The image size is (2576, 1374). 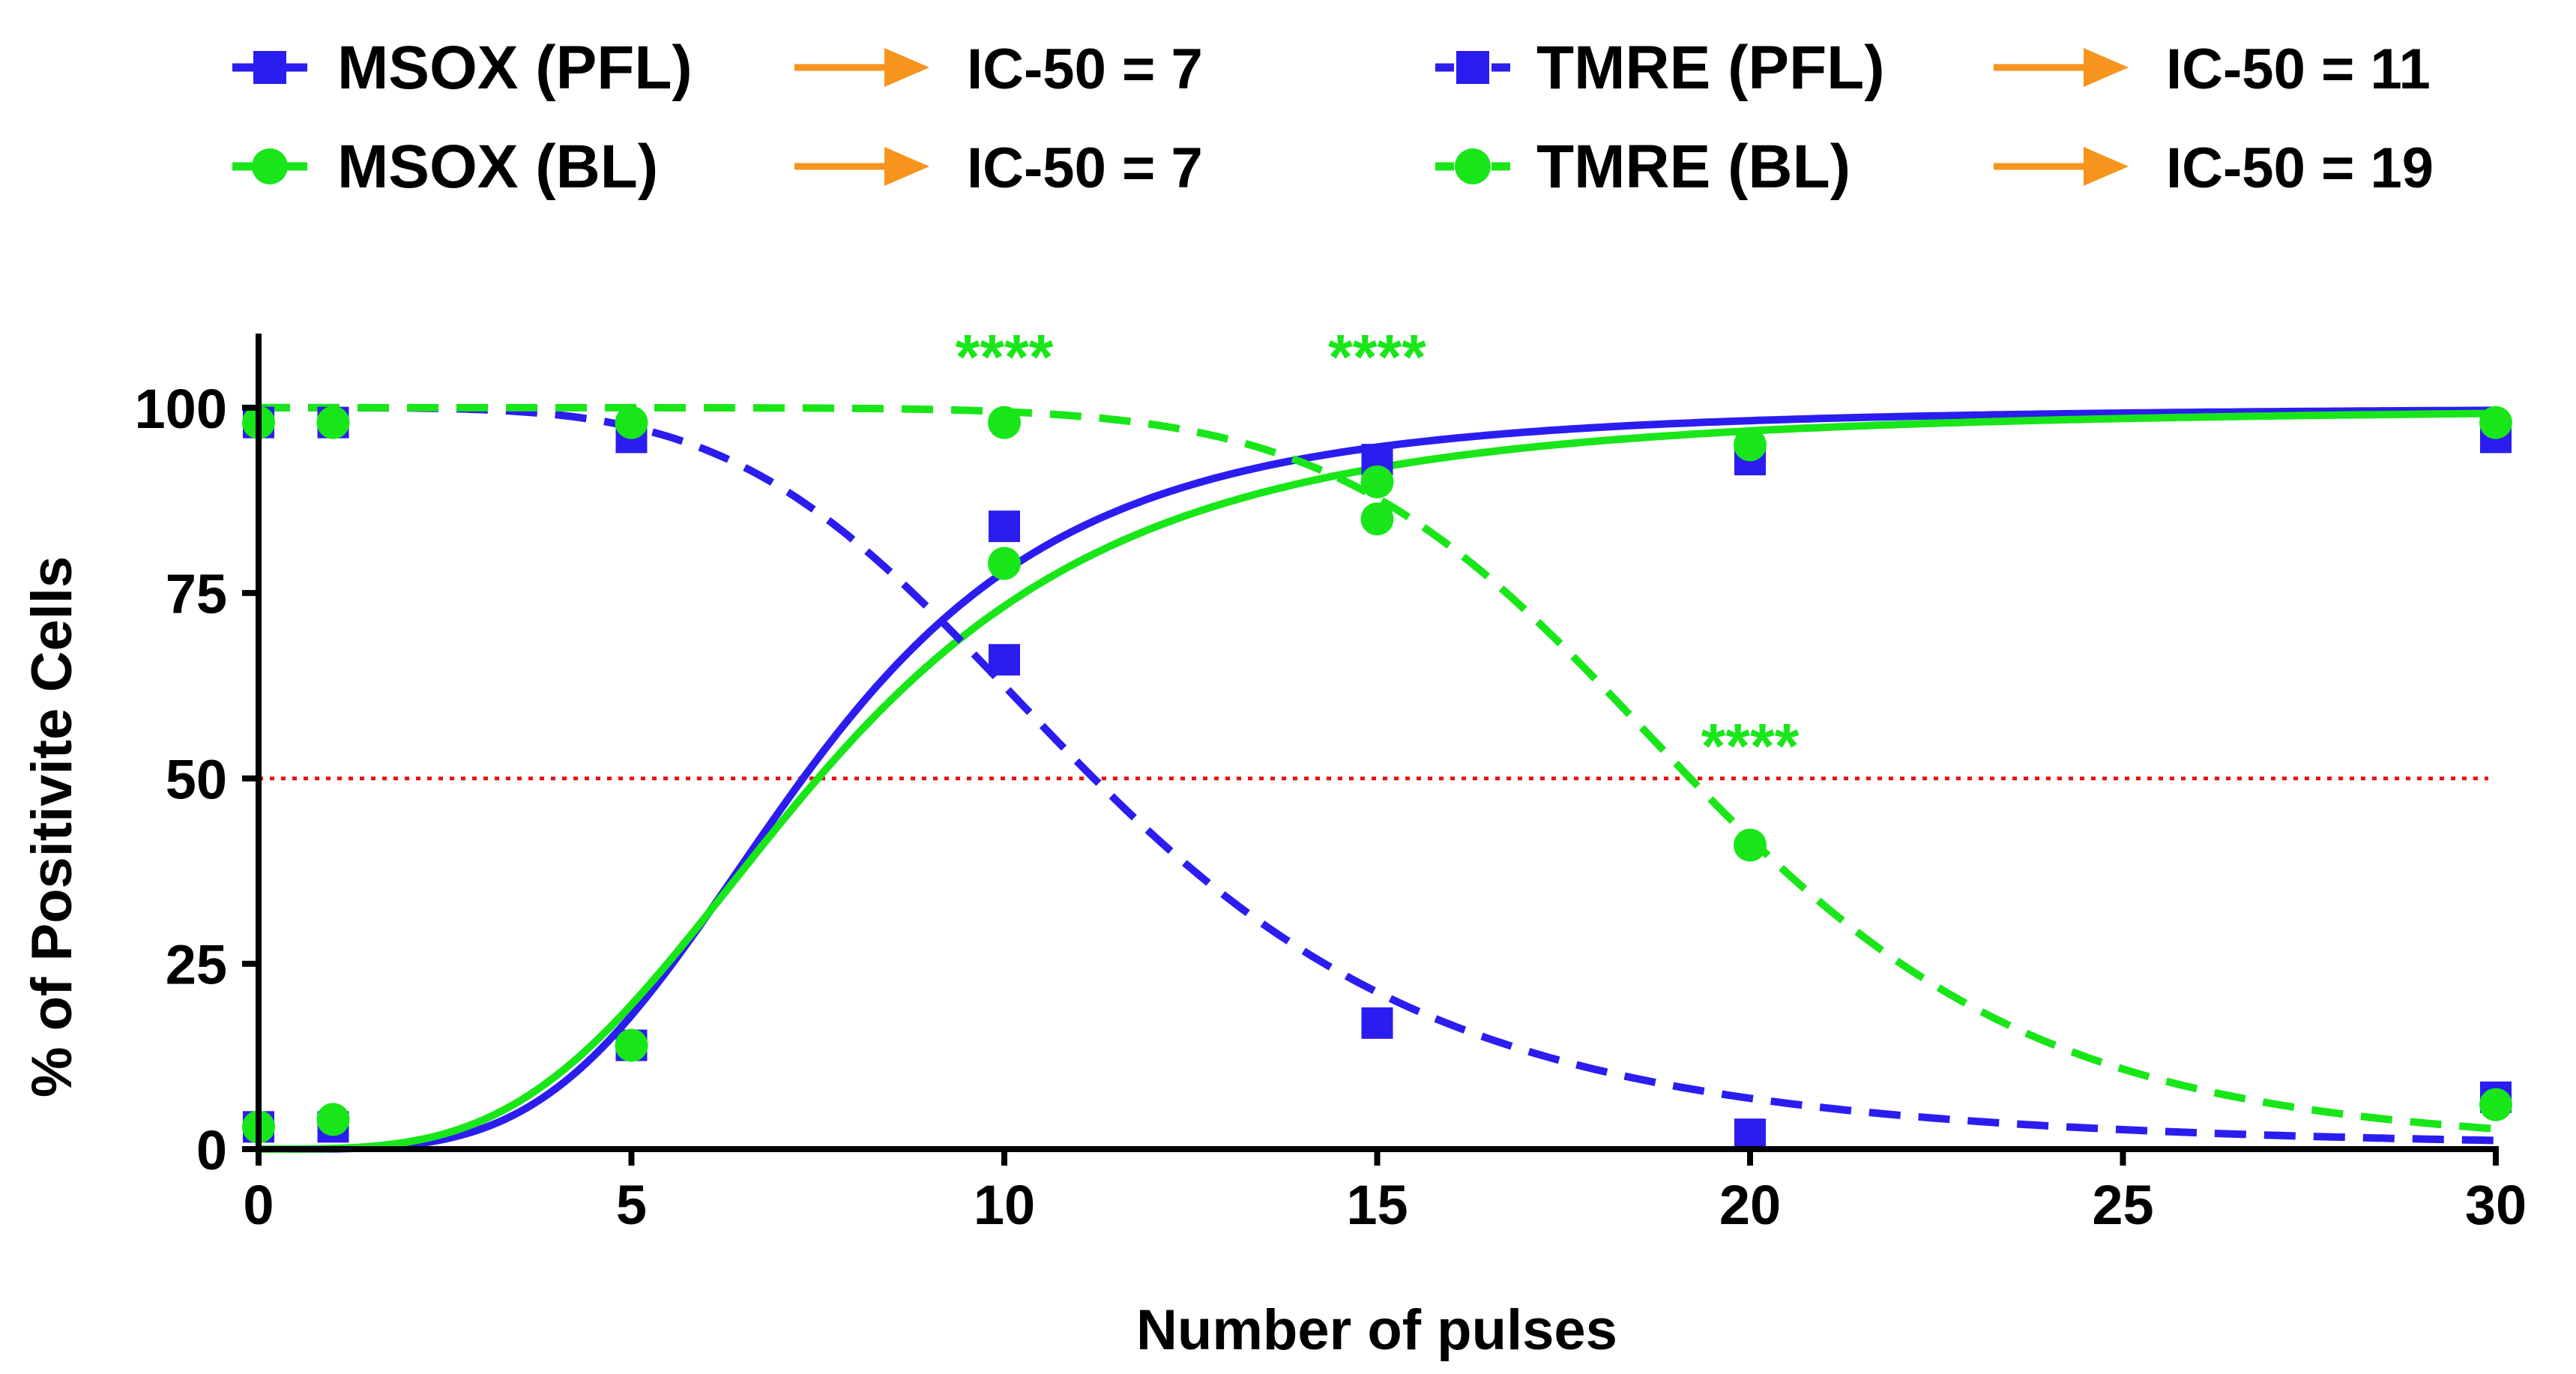 I want to click on x-tick-label: 25, so click(x=2123, y=1205).